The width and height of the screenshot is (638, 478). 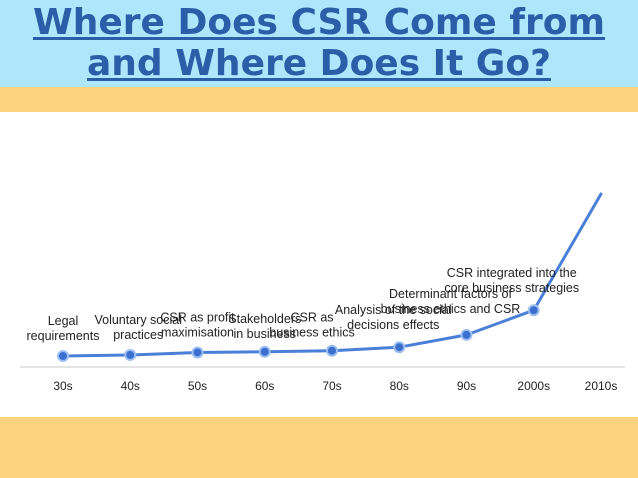 What do you see at coordinates (533, 386) in the screenshot?
I see `x-tick-label: 2000s` at bounding box center [533, 386].